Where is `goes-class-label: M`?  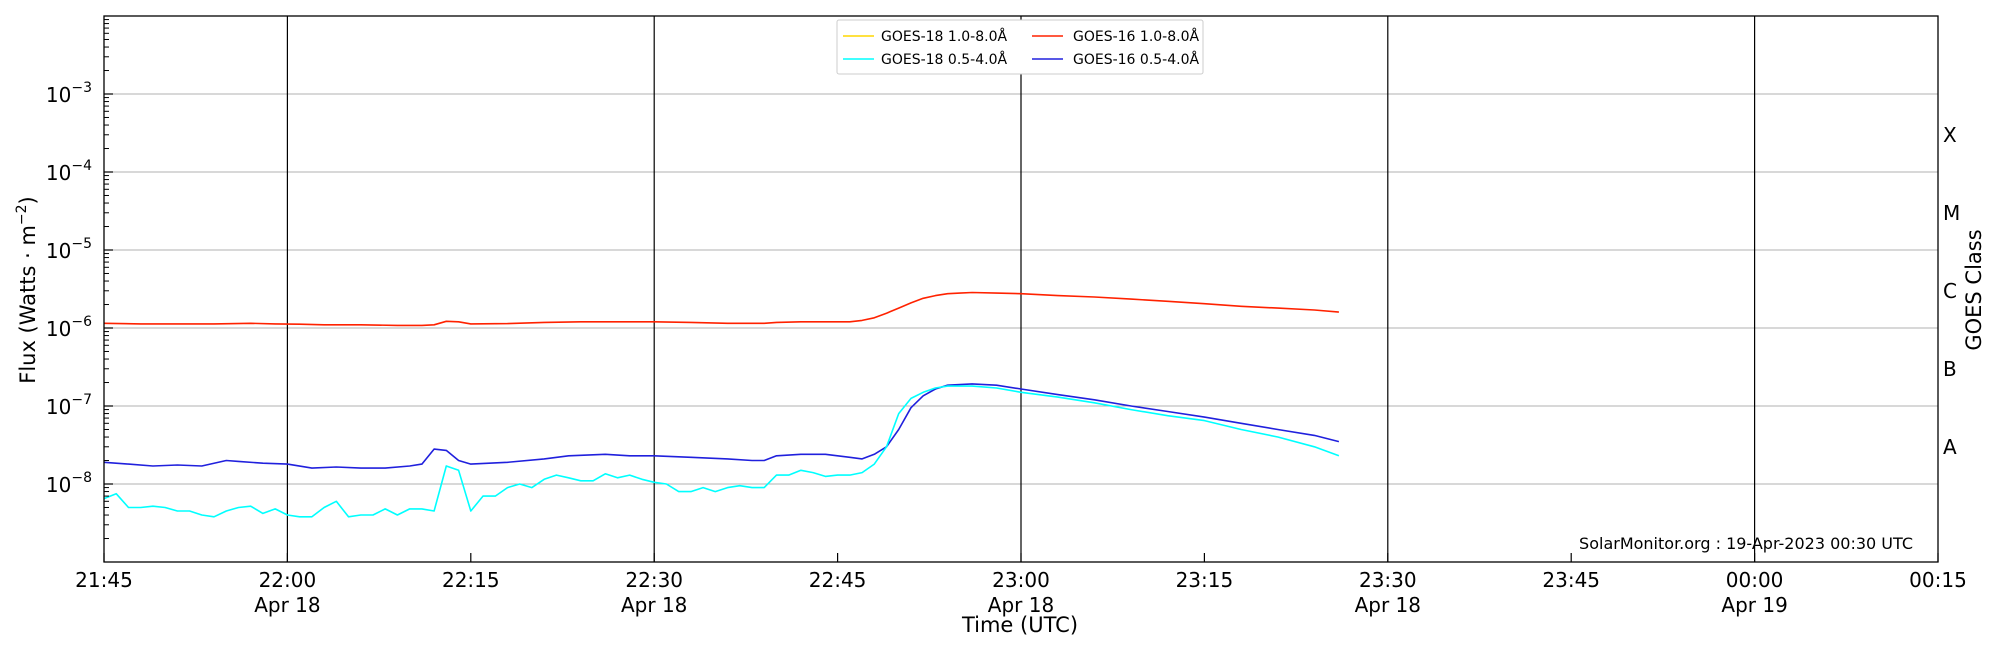 goes-class-label: M is located at coordinates (1951, 213).